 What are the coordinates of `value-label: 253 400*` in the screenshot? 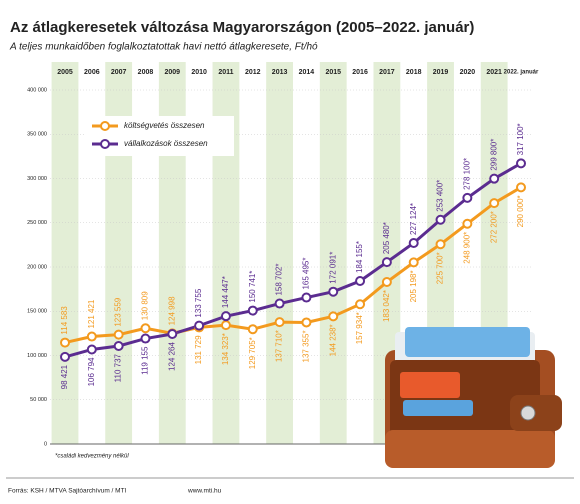 It's located at (440, 196).